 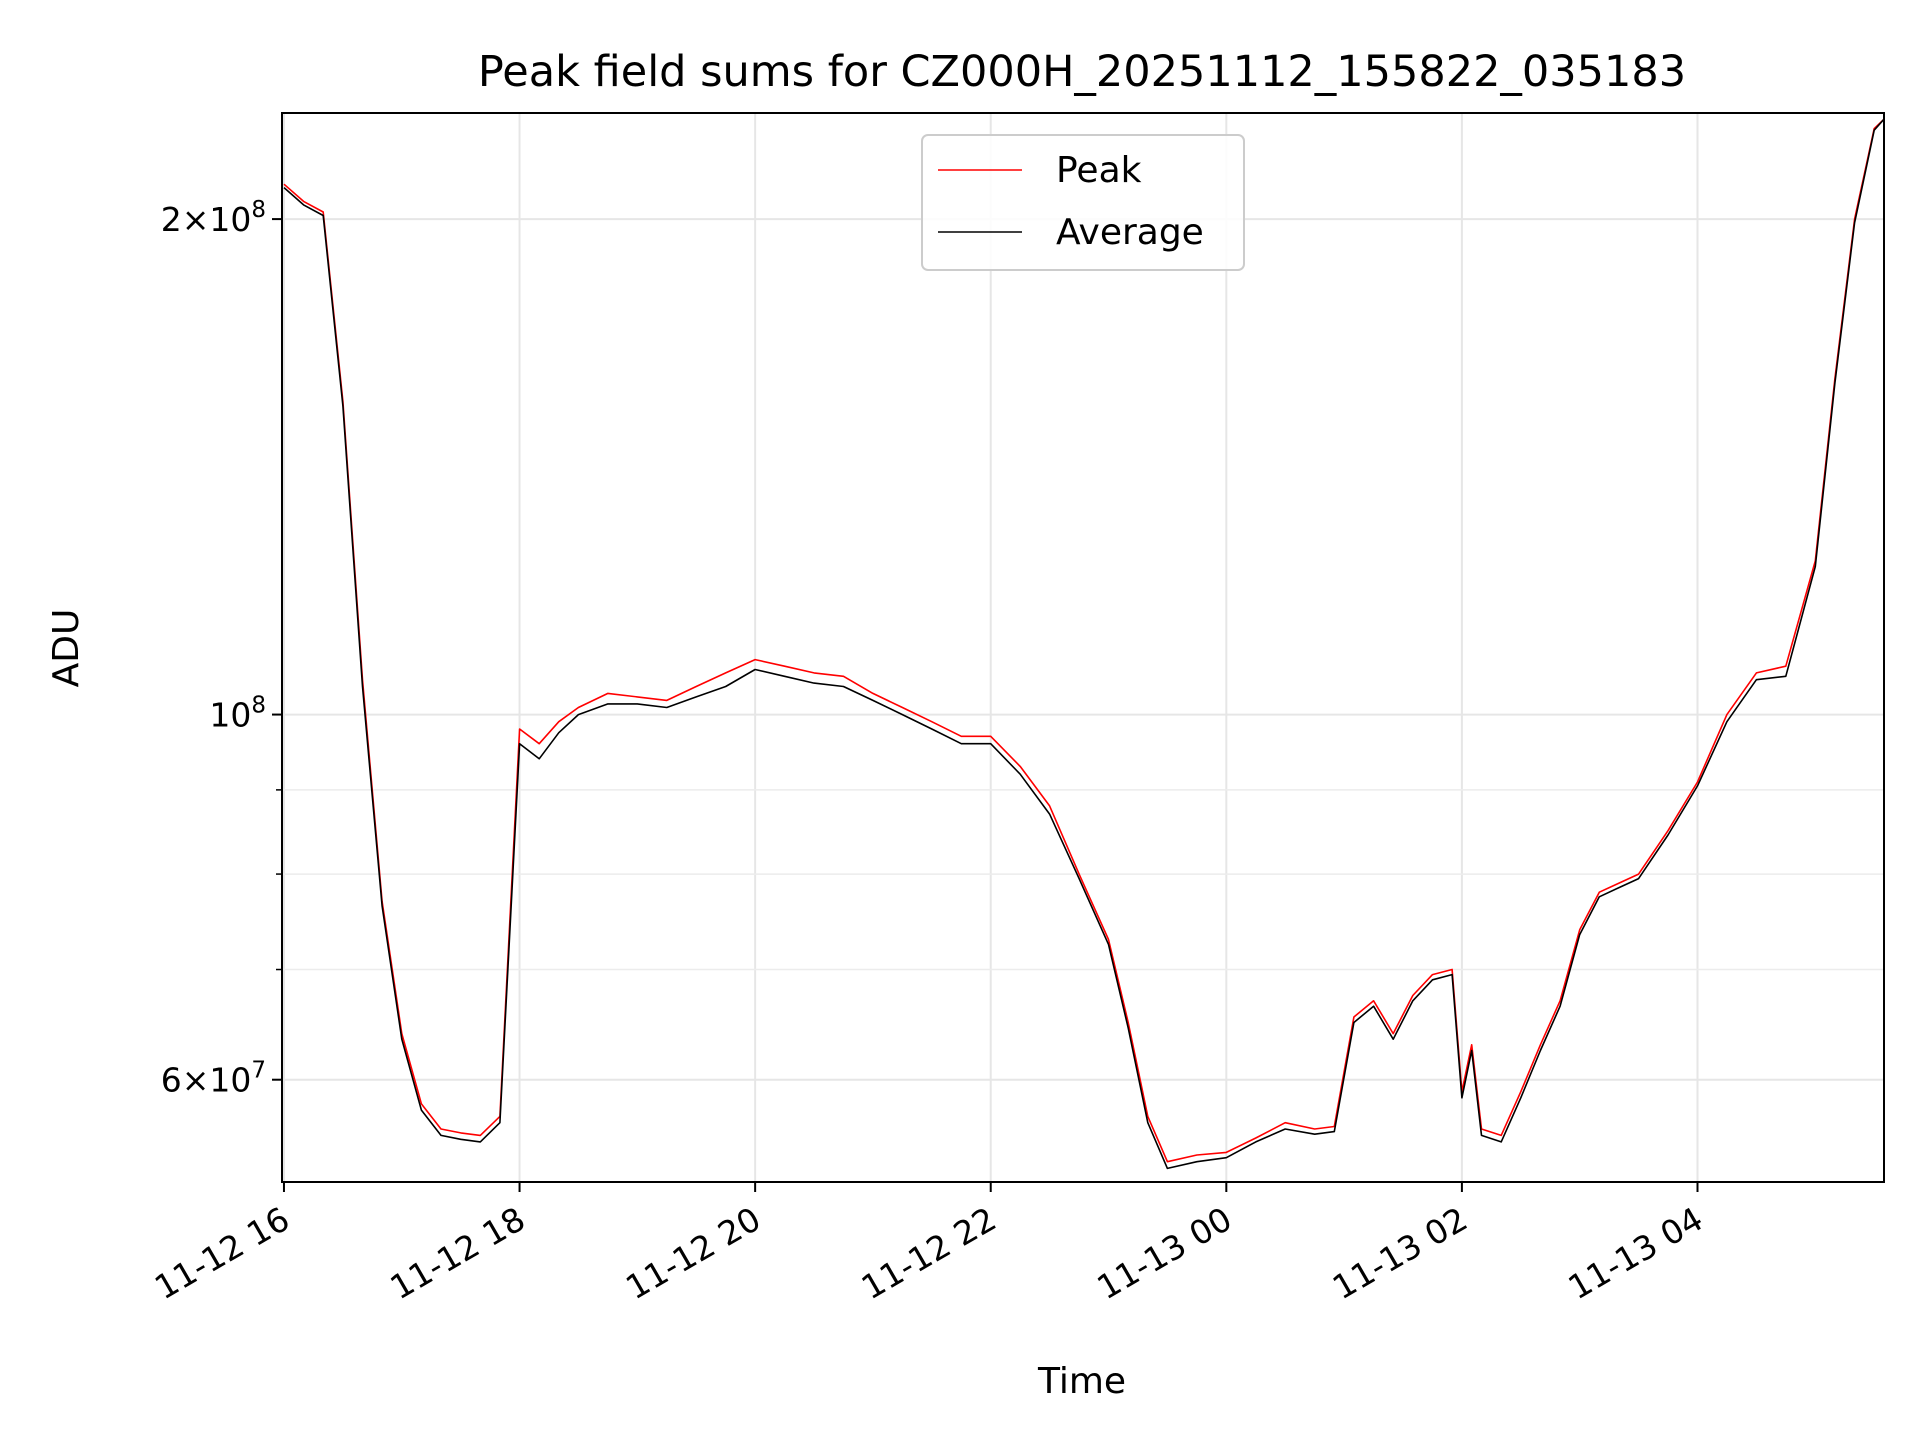 What do you see at coordinates (237, 714) in the screenshot?
I see `y-tick-label: 108` at bounding box center [237, 714].